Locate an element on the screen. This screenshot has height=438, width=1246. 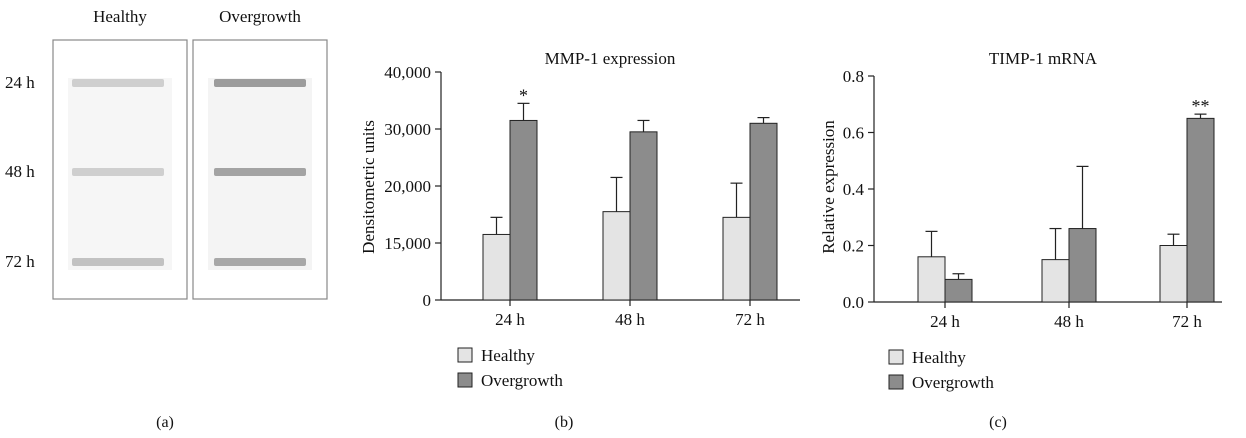
row-label-48h: 48 h is located at coordinates (20, 171).